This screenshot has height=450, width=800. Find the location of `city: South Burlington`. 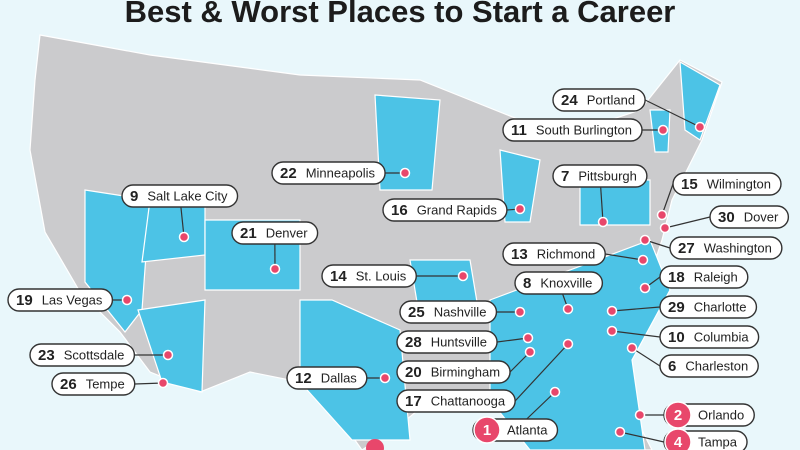

city: South Burlington is located at coordinates (584, 129).